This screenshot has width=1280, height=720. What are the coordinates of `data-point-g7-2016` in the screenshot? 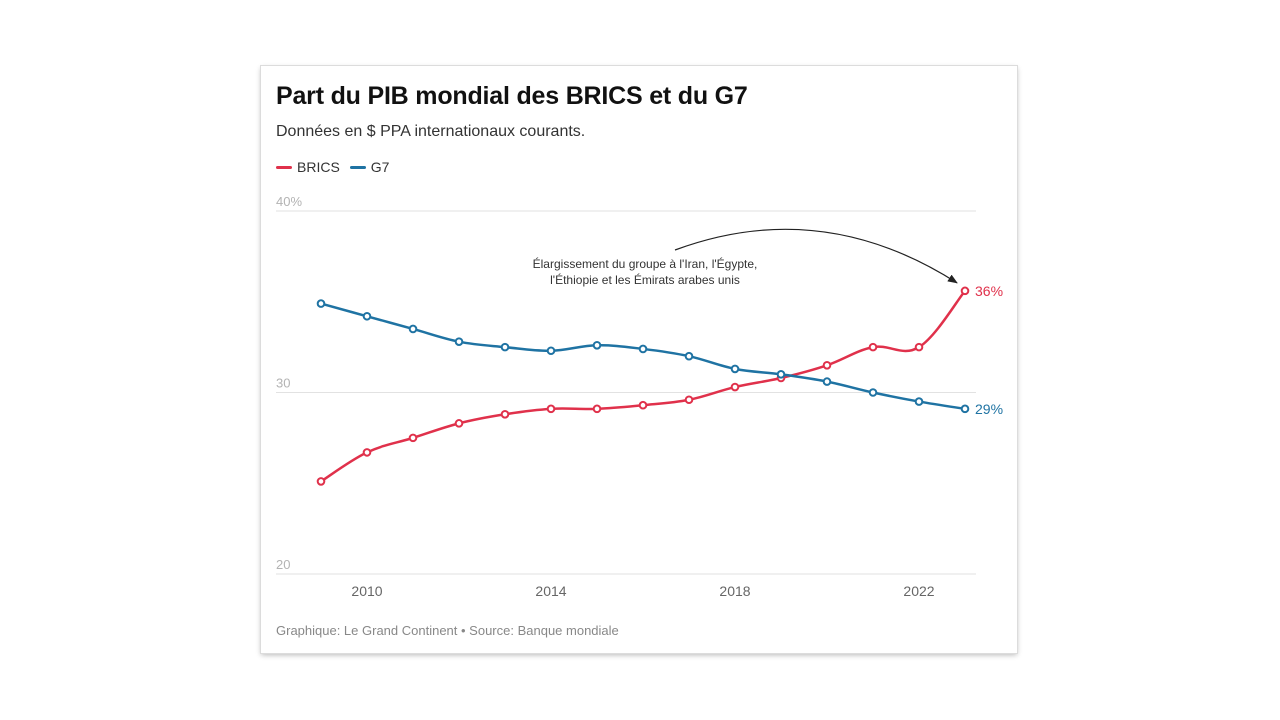 It's located at (643, 349).